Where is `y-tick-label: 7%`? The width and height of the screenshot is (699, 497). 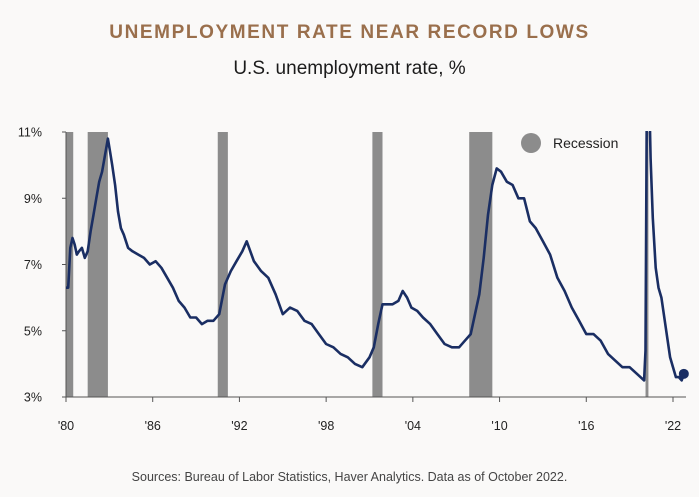 y-tick-label: 7% is located at coordinates (33, 265).